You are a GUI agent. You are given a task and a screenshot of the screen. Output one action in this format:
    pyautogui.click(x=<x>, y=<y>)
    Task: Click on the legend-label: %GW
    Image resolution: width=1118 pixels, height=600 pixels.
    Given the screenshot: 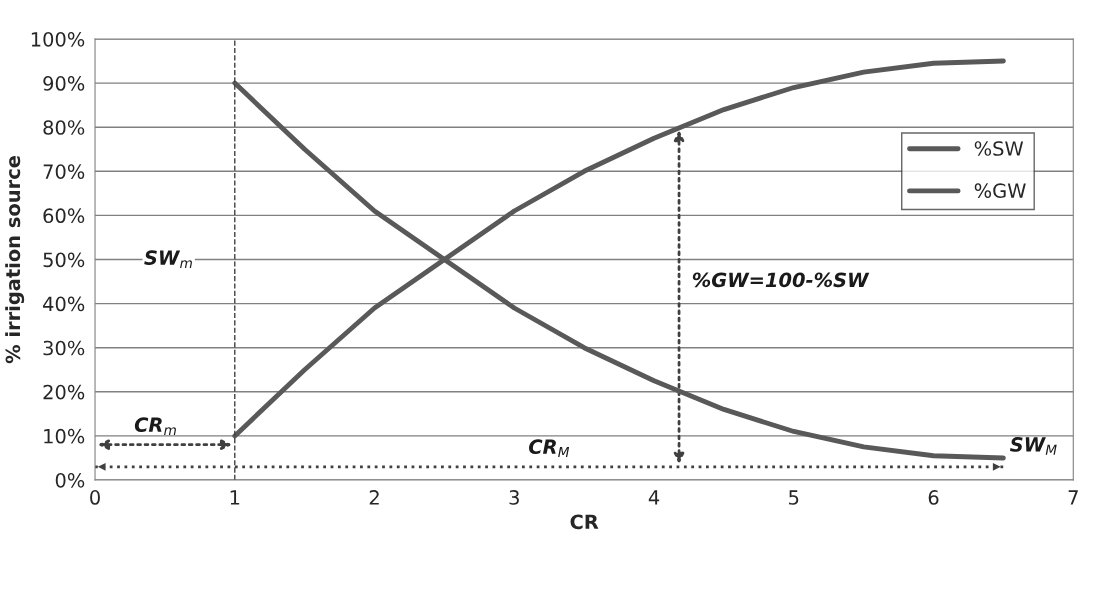 What is the action you would take?
    pyautogui.click(x=1000, y=191)
    